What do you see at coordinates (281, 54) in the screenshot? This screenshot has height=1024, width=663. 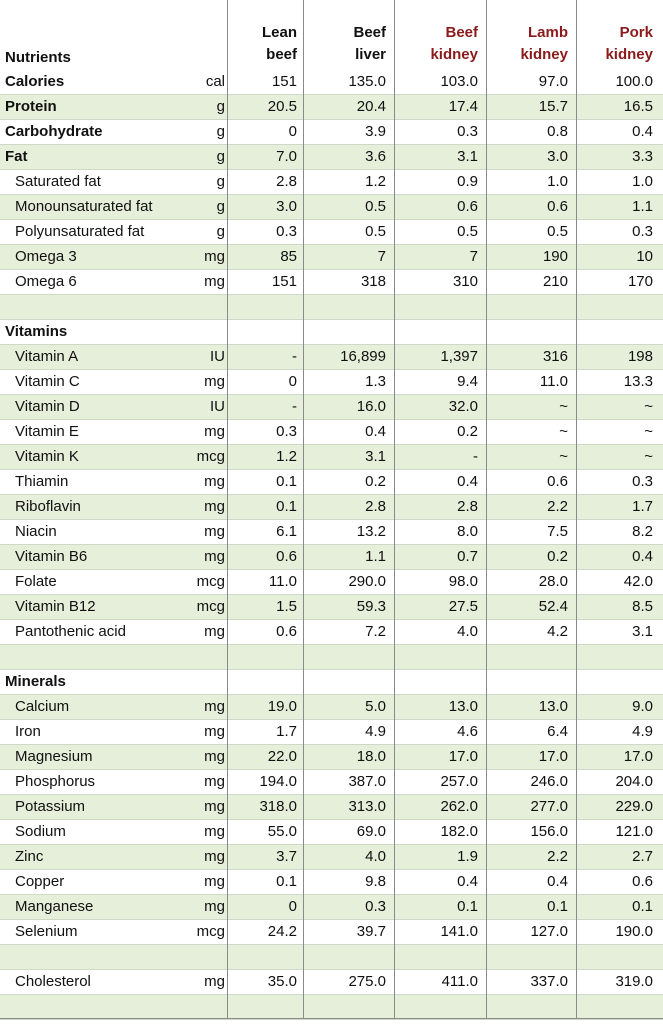 I see `column-header-line2: beef` at bounding box center [281, 54].